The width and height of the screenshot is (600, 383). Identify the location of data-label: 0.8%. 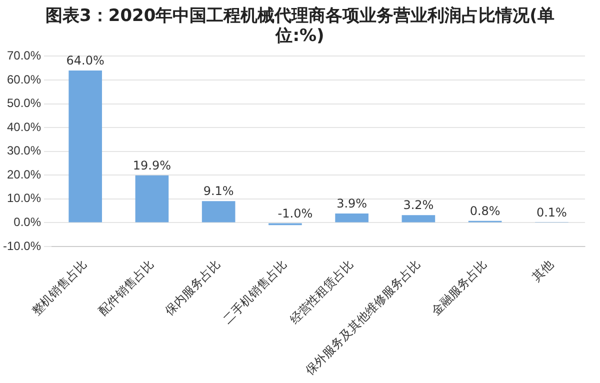
(485, 211).